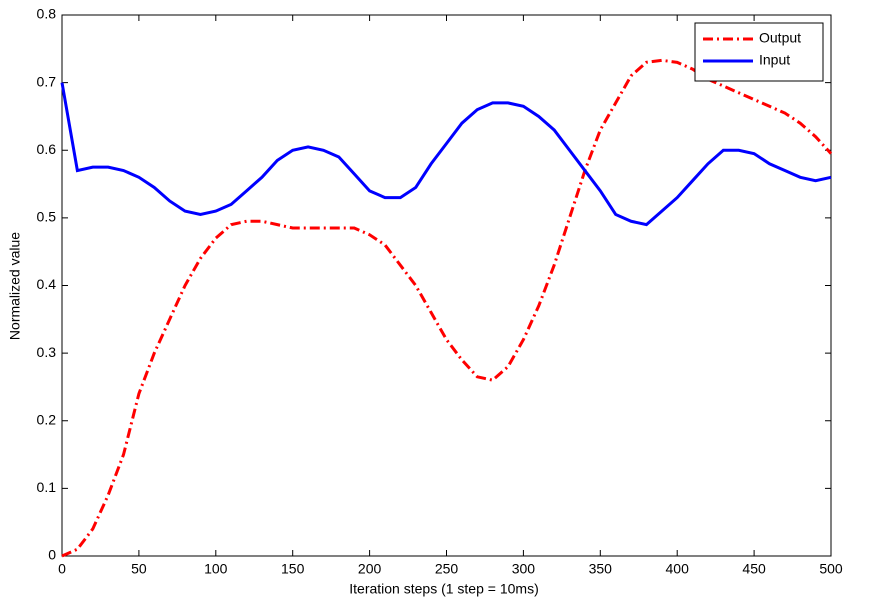 This screenshot has width=878, height=605. Describe the element at coordinates (52, 555) in the screenshot. I see `y-tick-label: 0` at that location.